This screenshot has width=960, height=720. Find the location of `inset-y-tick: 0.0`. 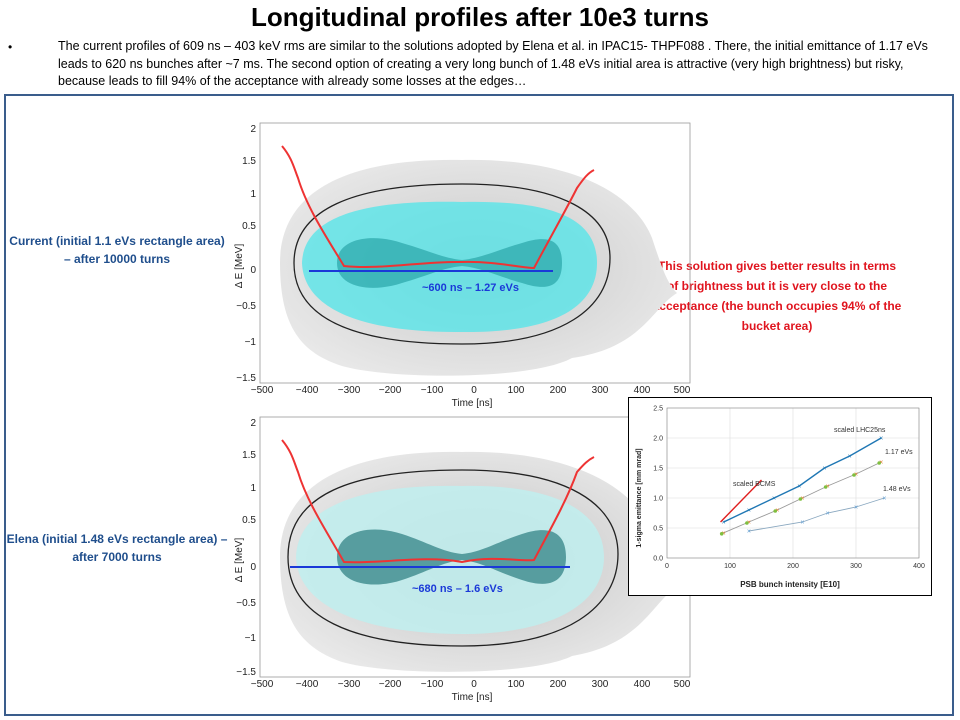

inset-y-tick: 0.0 is located at coordinates (658, 559).